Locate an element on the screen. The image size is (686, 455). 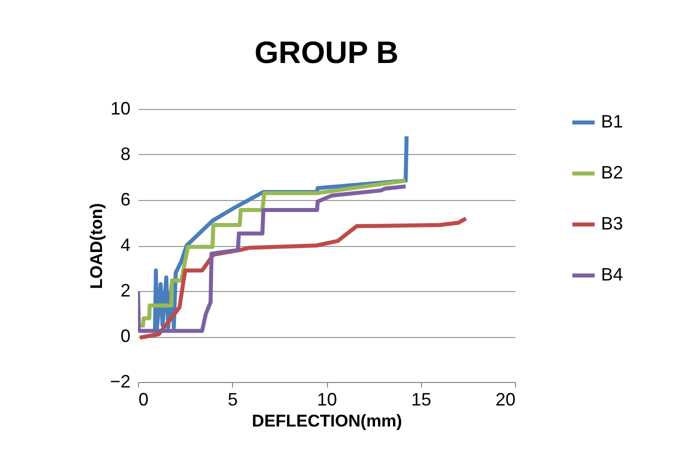
y-tick-label: 6 is located at coordinates (125, 200).